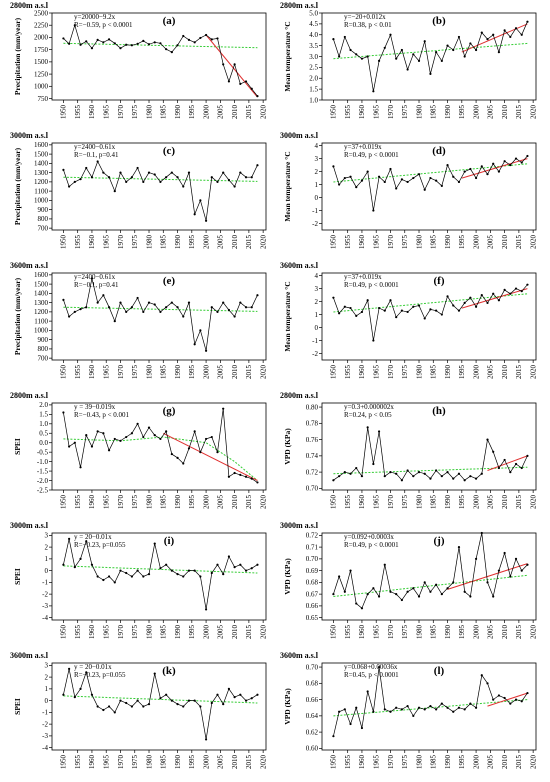  What do you see at coordinates (41, 38) in the screenshot?
I see `y-tick-label: 2000` at bounding box center [41, 38].